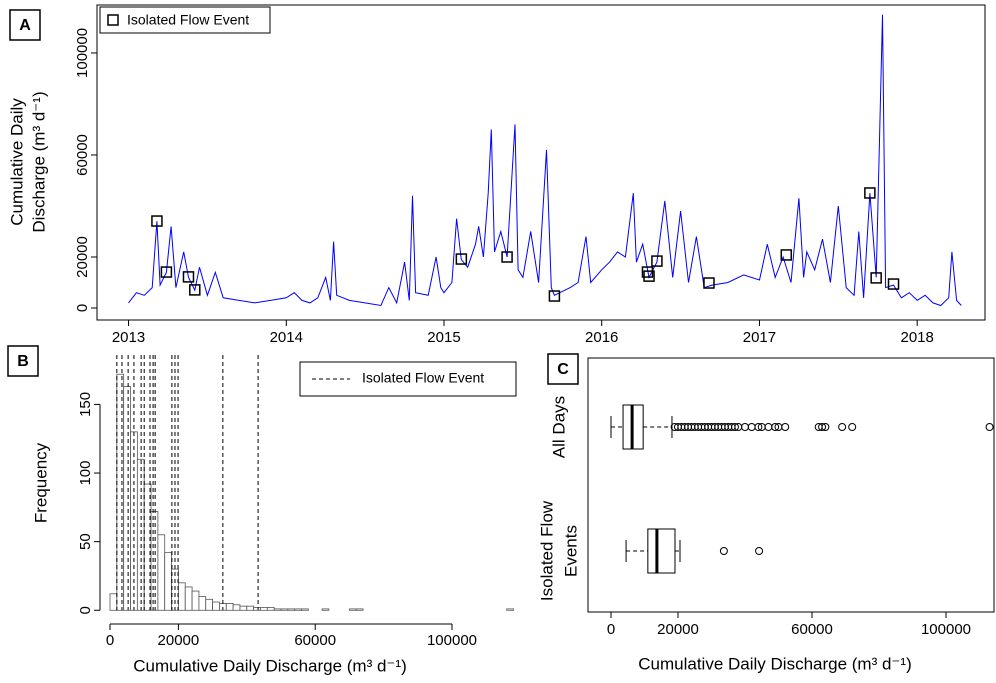 This screenshot has height=683, width=996. Describe the element at coordinates (85, 404) in the screenshot. I see `y-tick-label: 150` at that location.